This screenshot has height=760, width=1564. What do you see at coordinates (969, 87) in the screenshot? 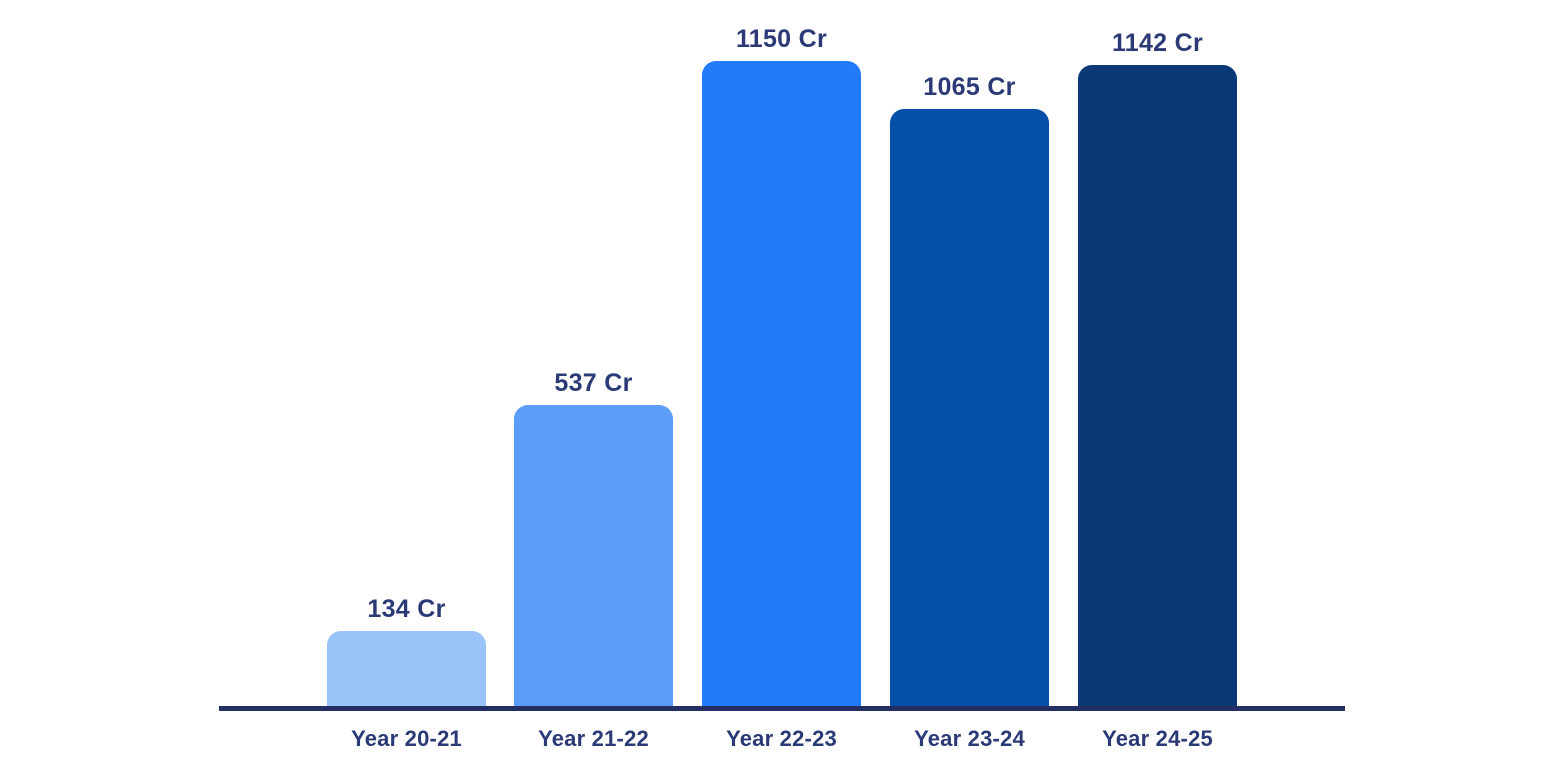
I see `bar-value-label: 1065 Cr` at bounding box center [969, 87].